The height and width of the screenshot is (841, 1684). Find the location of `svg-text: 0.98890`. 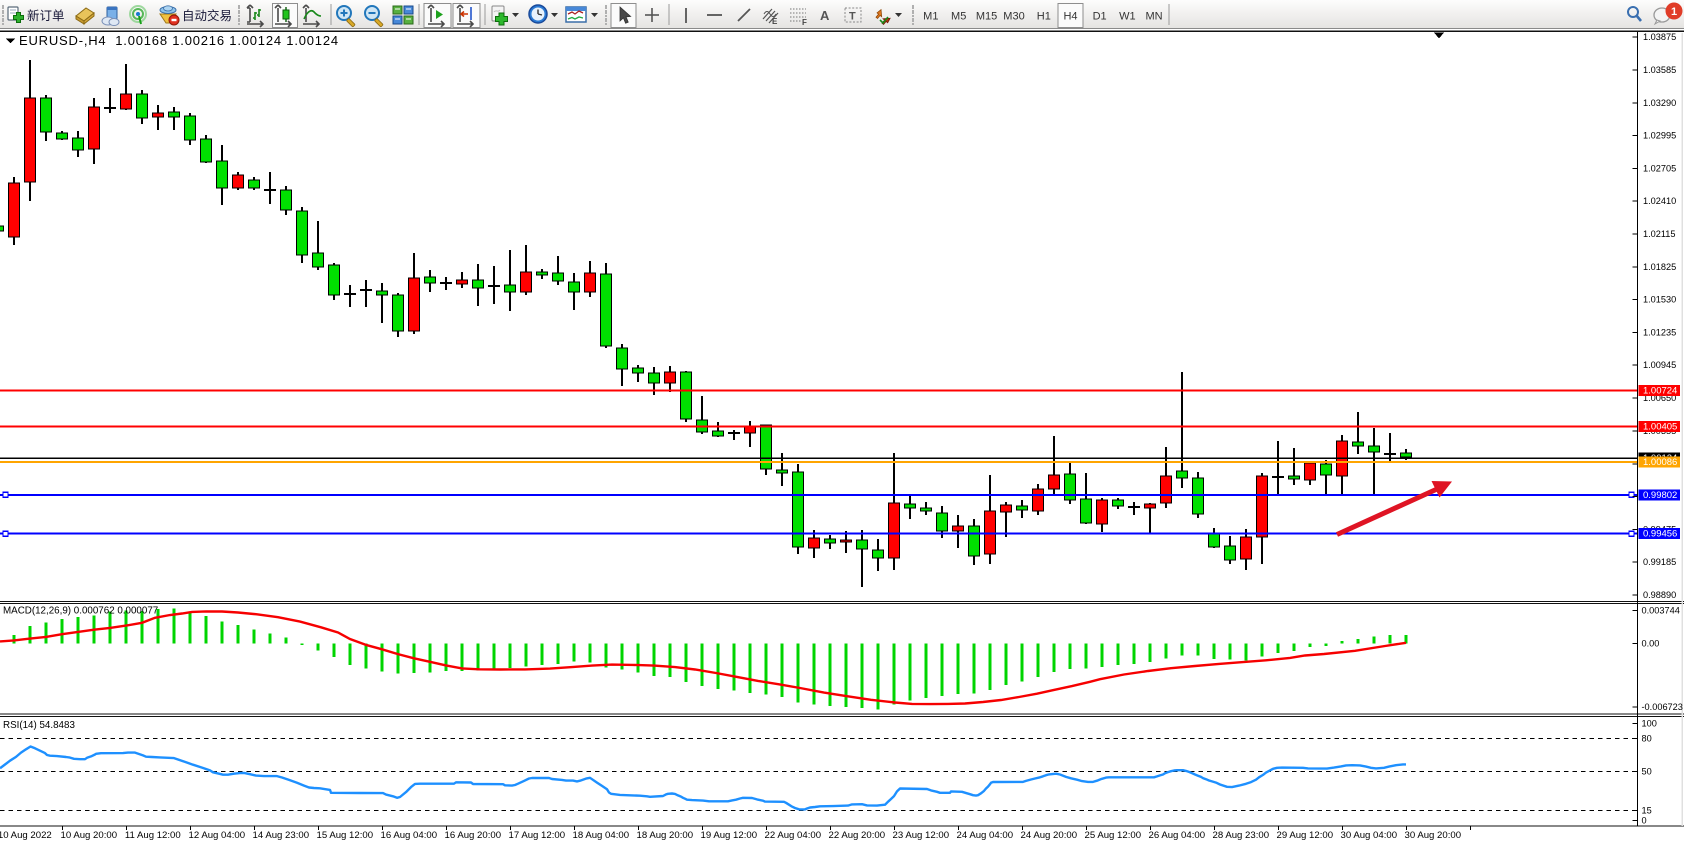

svg-text: 0.98890 is located at coordinates (1659, 595).